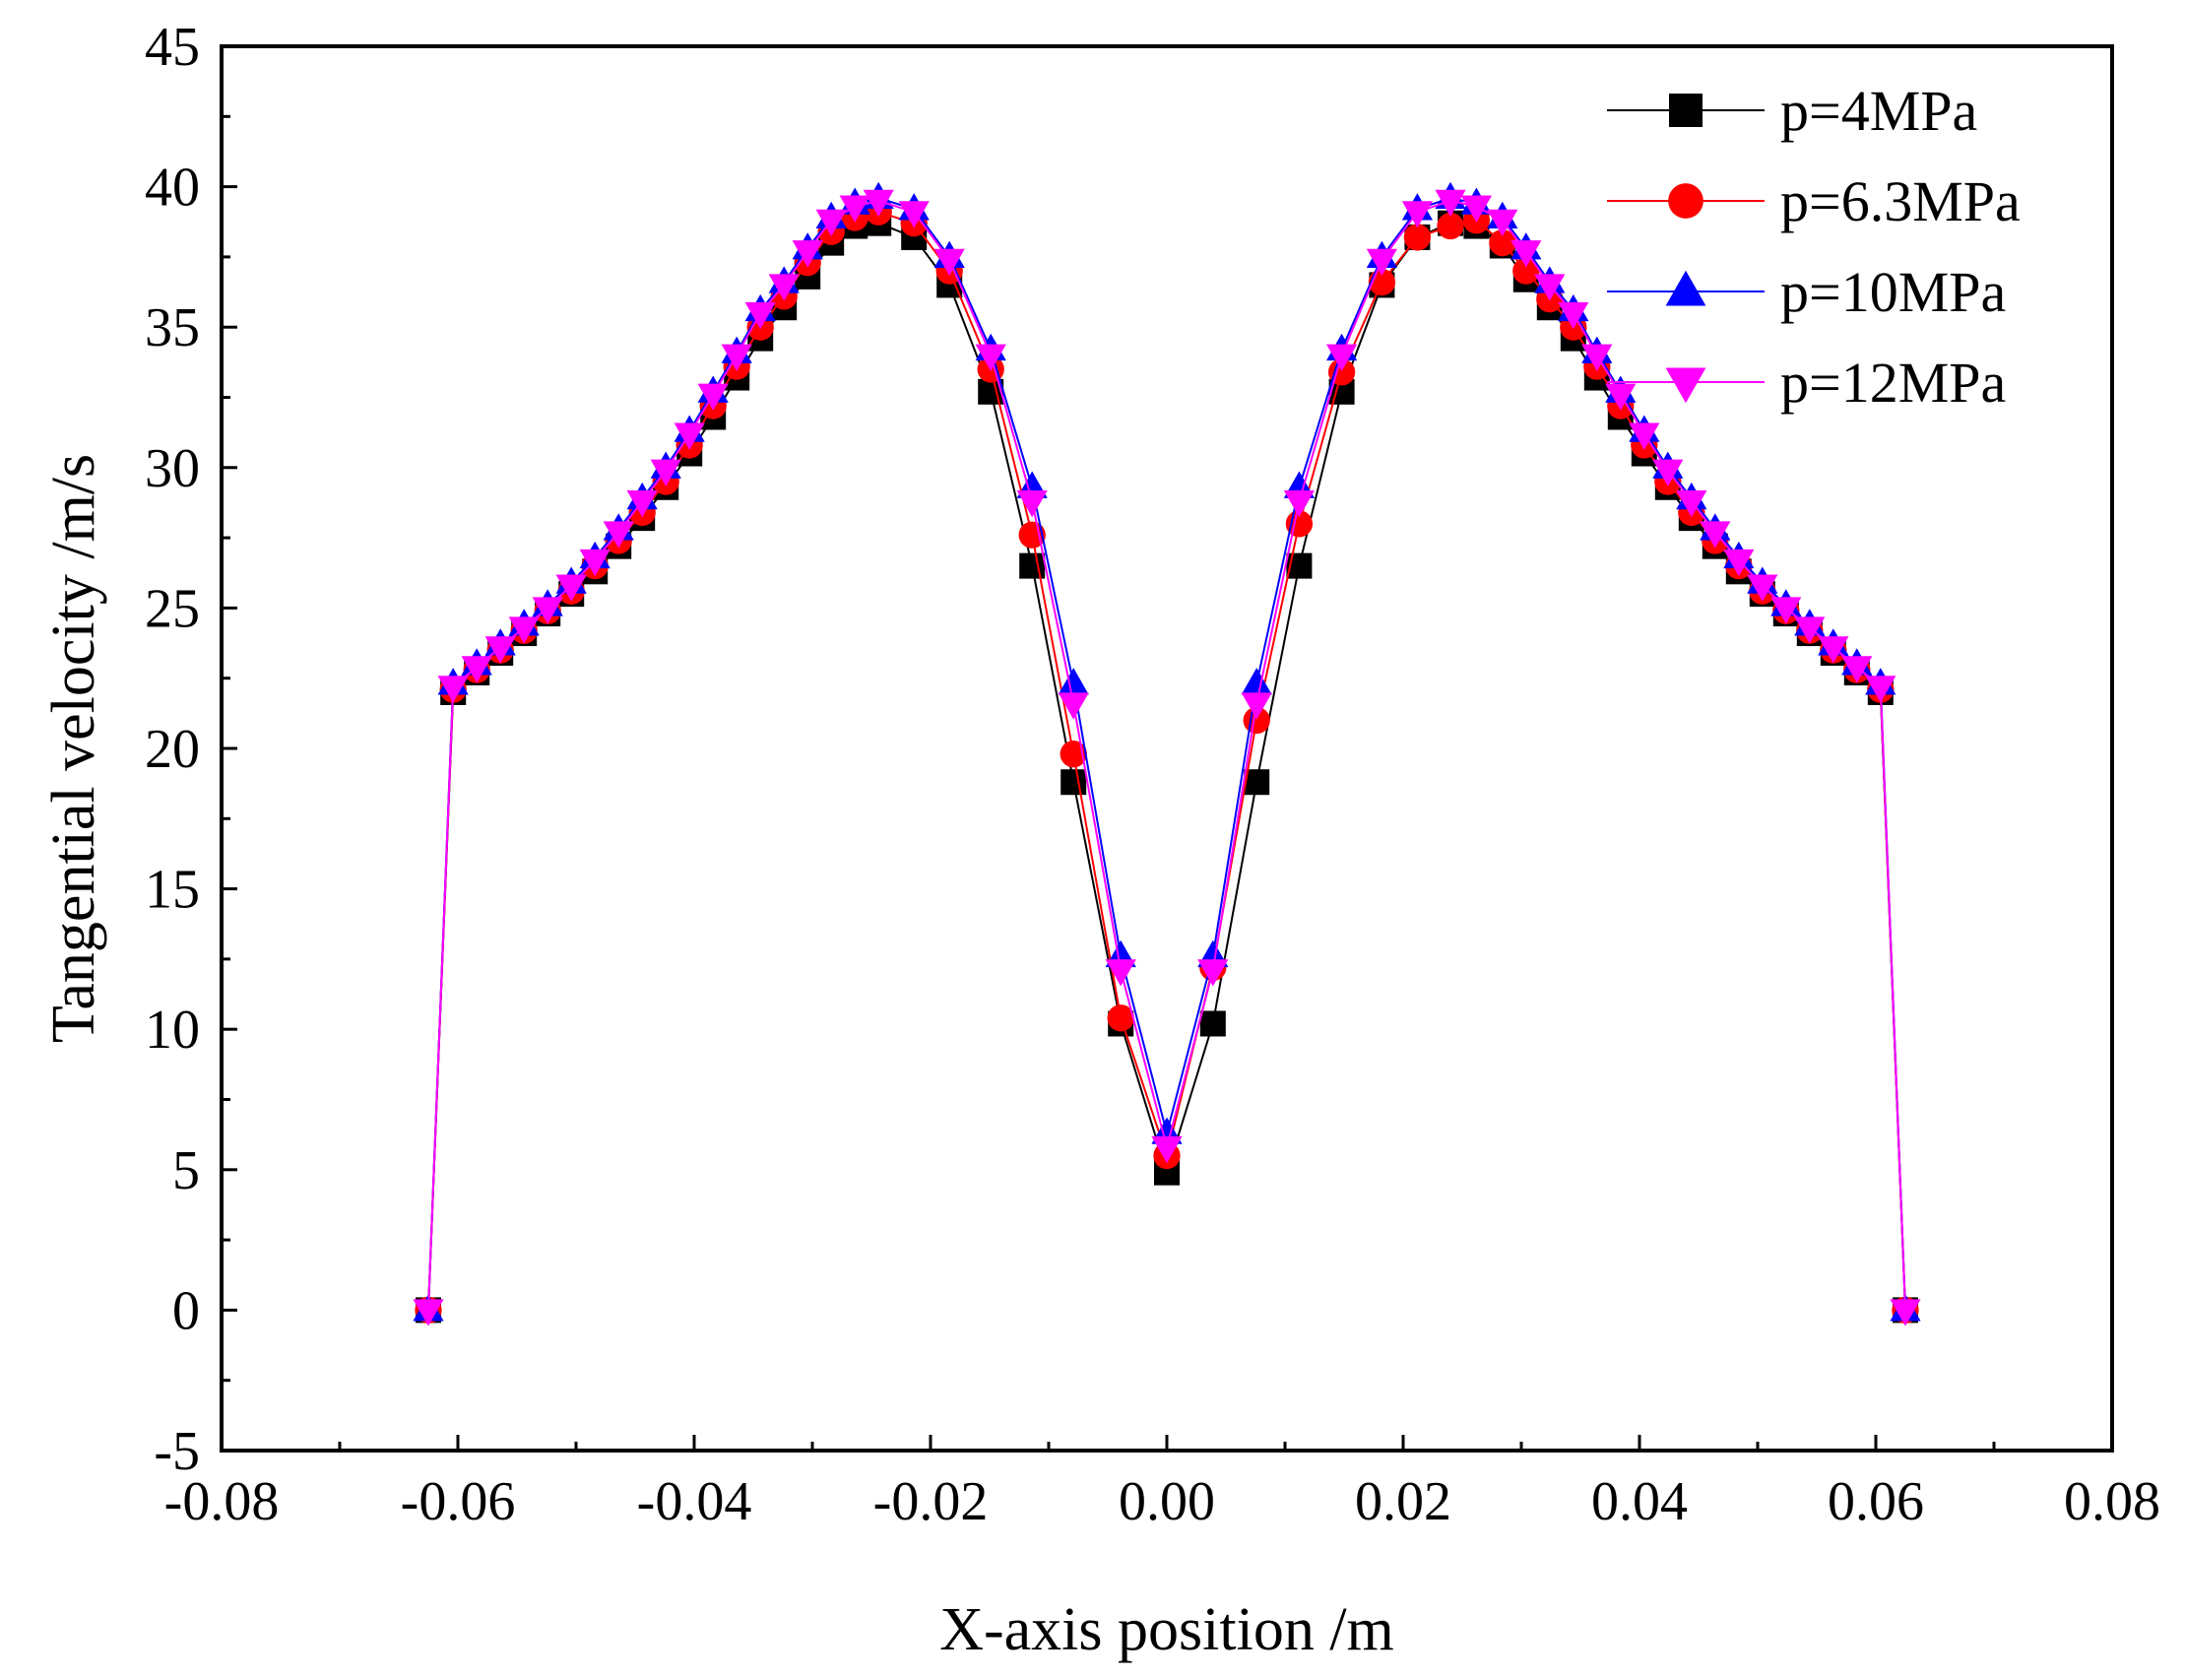 The image size is (2185, 1680). What do you see at coordinates (458, 1501) in the screenshot?
I see `x-tick-label: -0.06` at bounding box center [458, 1501].